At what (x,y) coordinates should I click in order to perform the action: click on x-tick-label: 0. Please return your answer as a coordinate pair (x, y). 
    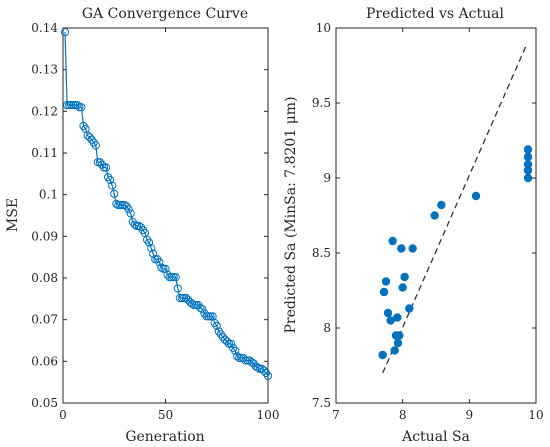
    Looking at the image, I should click on (63, 415).